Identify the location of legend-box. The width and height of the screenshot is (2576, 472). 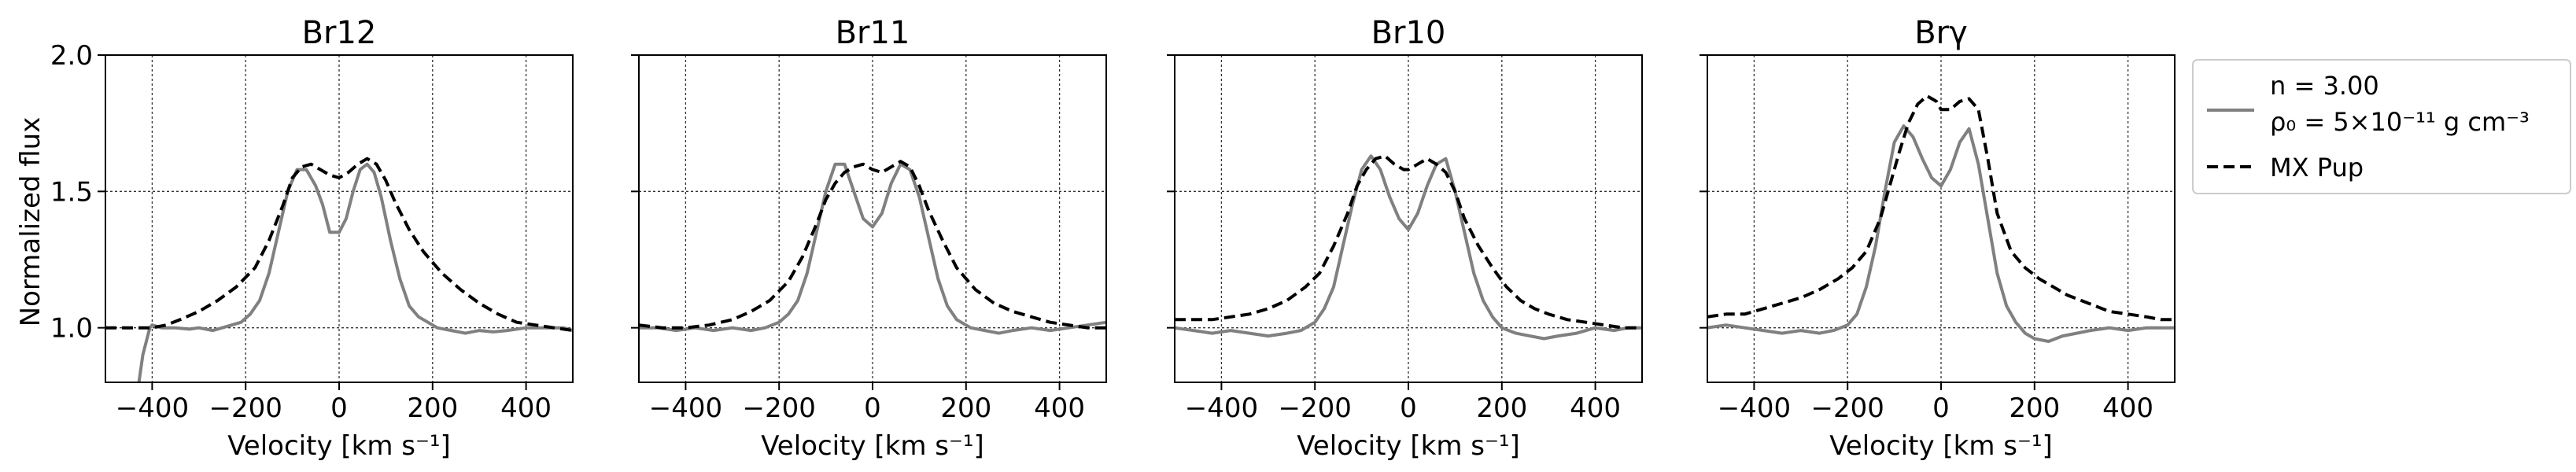
(2381, 126).